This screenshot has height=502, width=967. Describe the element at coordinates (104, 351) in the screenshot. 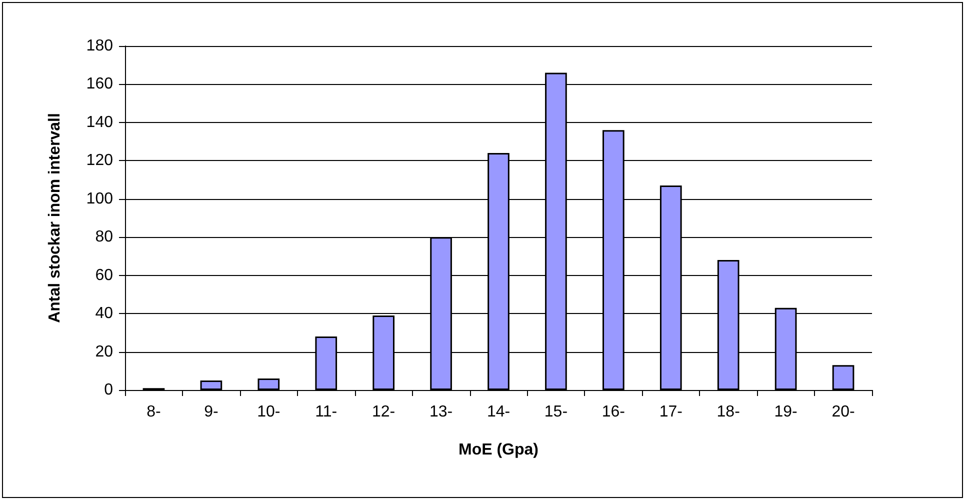

I see `y-tick-label: 20` at that location.